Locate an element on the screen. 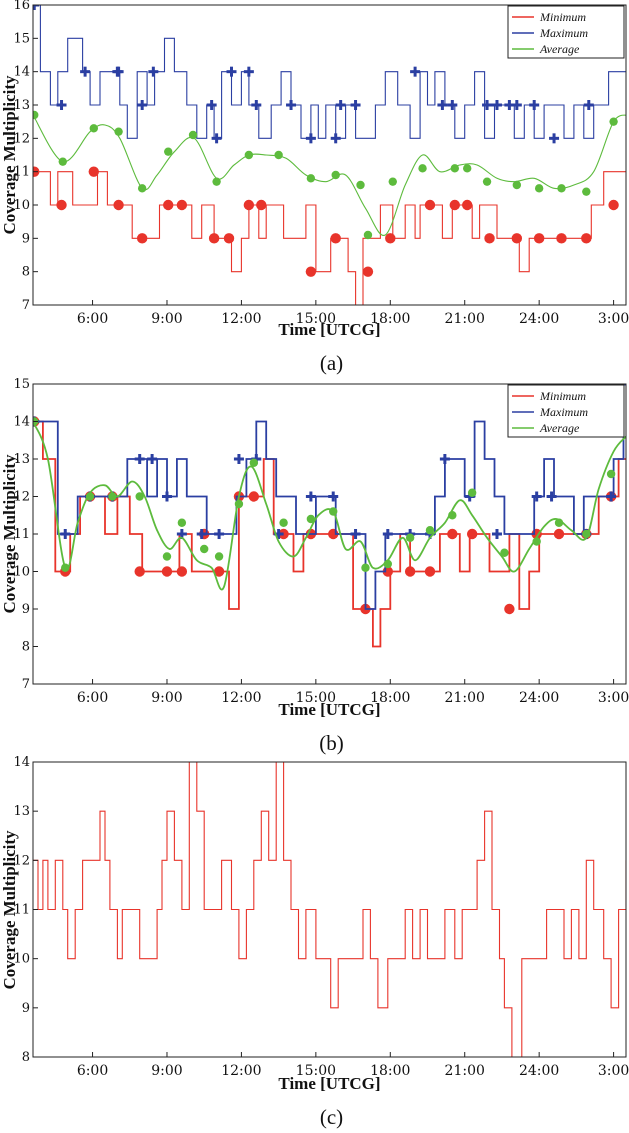  panel-caption-a: (a) is located at coordinates (331, 363).